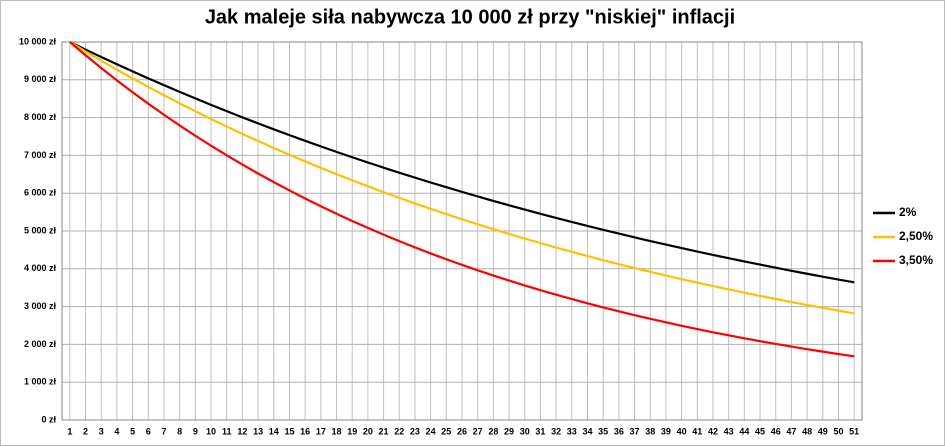 The width and height of the screenshot is (945, 446). What do you see at coordinates (384, 431) in the screenshot?
I see `x-tick-label: 21` at bounding box center [384, 431].